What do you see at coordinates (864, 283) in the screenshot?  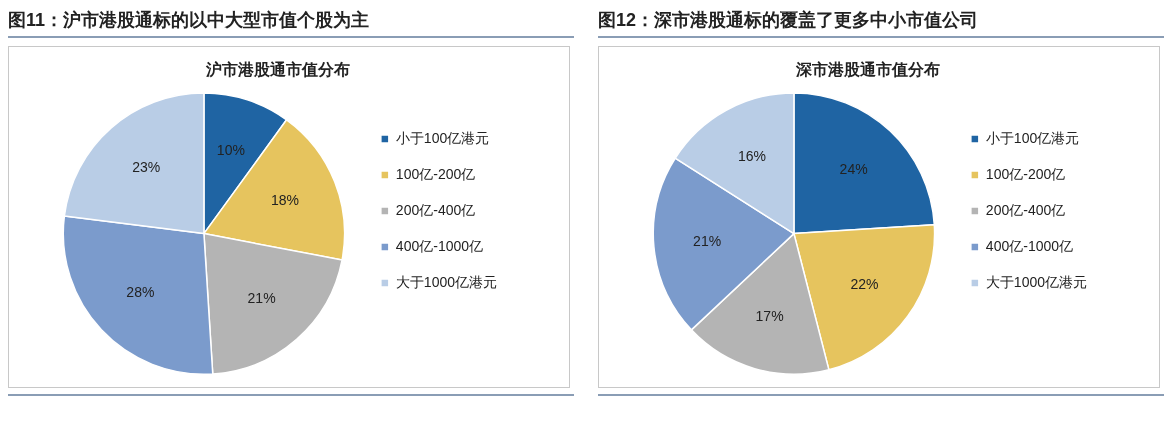 I see `data-label: 22%` at bounding box center [864, 283].